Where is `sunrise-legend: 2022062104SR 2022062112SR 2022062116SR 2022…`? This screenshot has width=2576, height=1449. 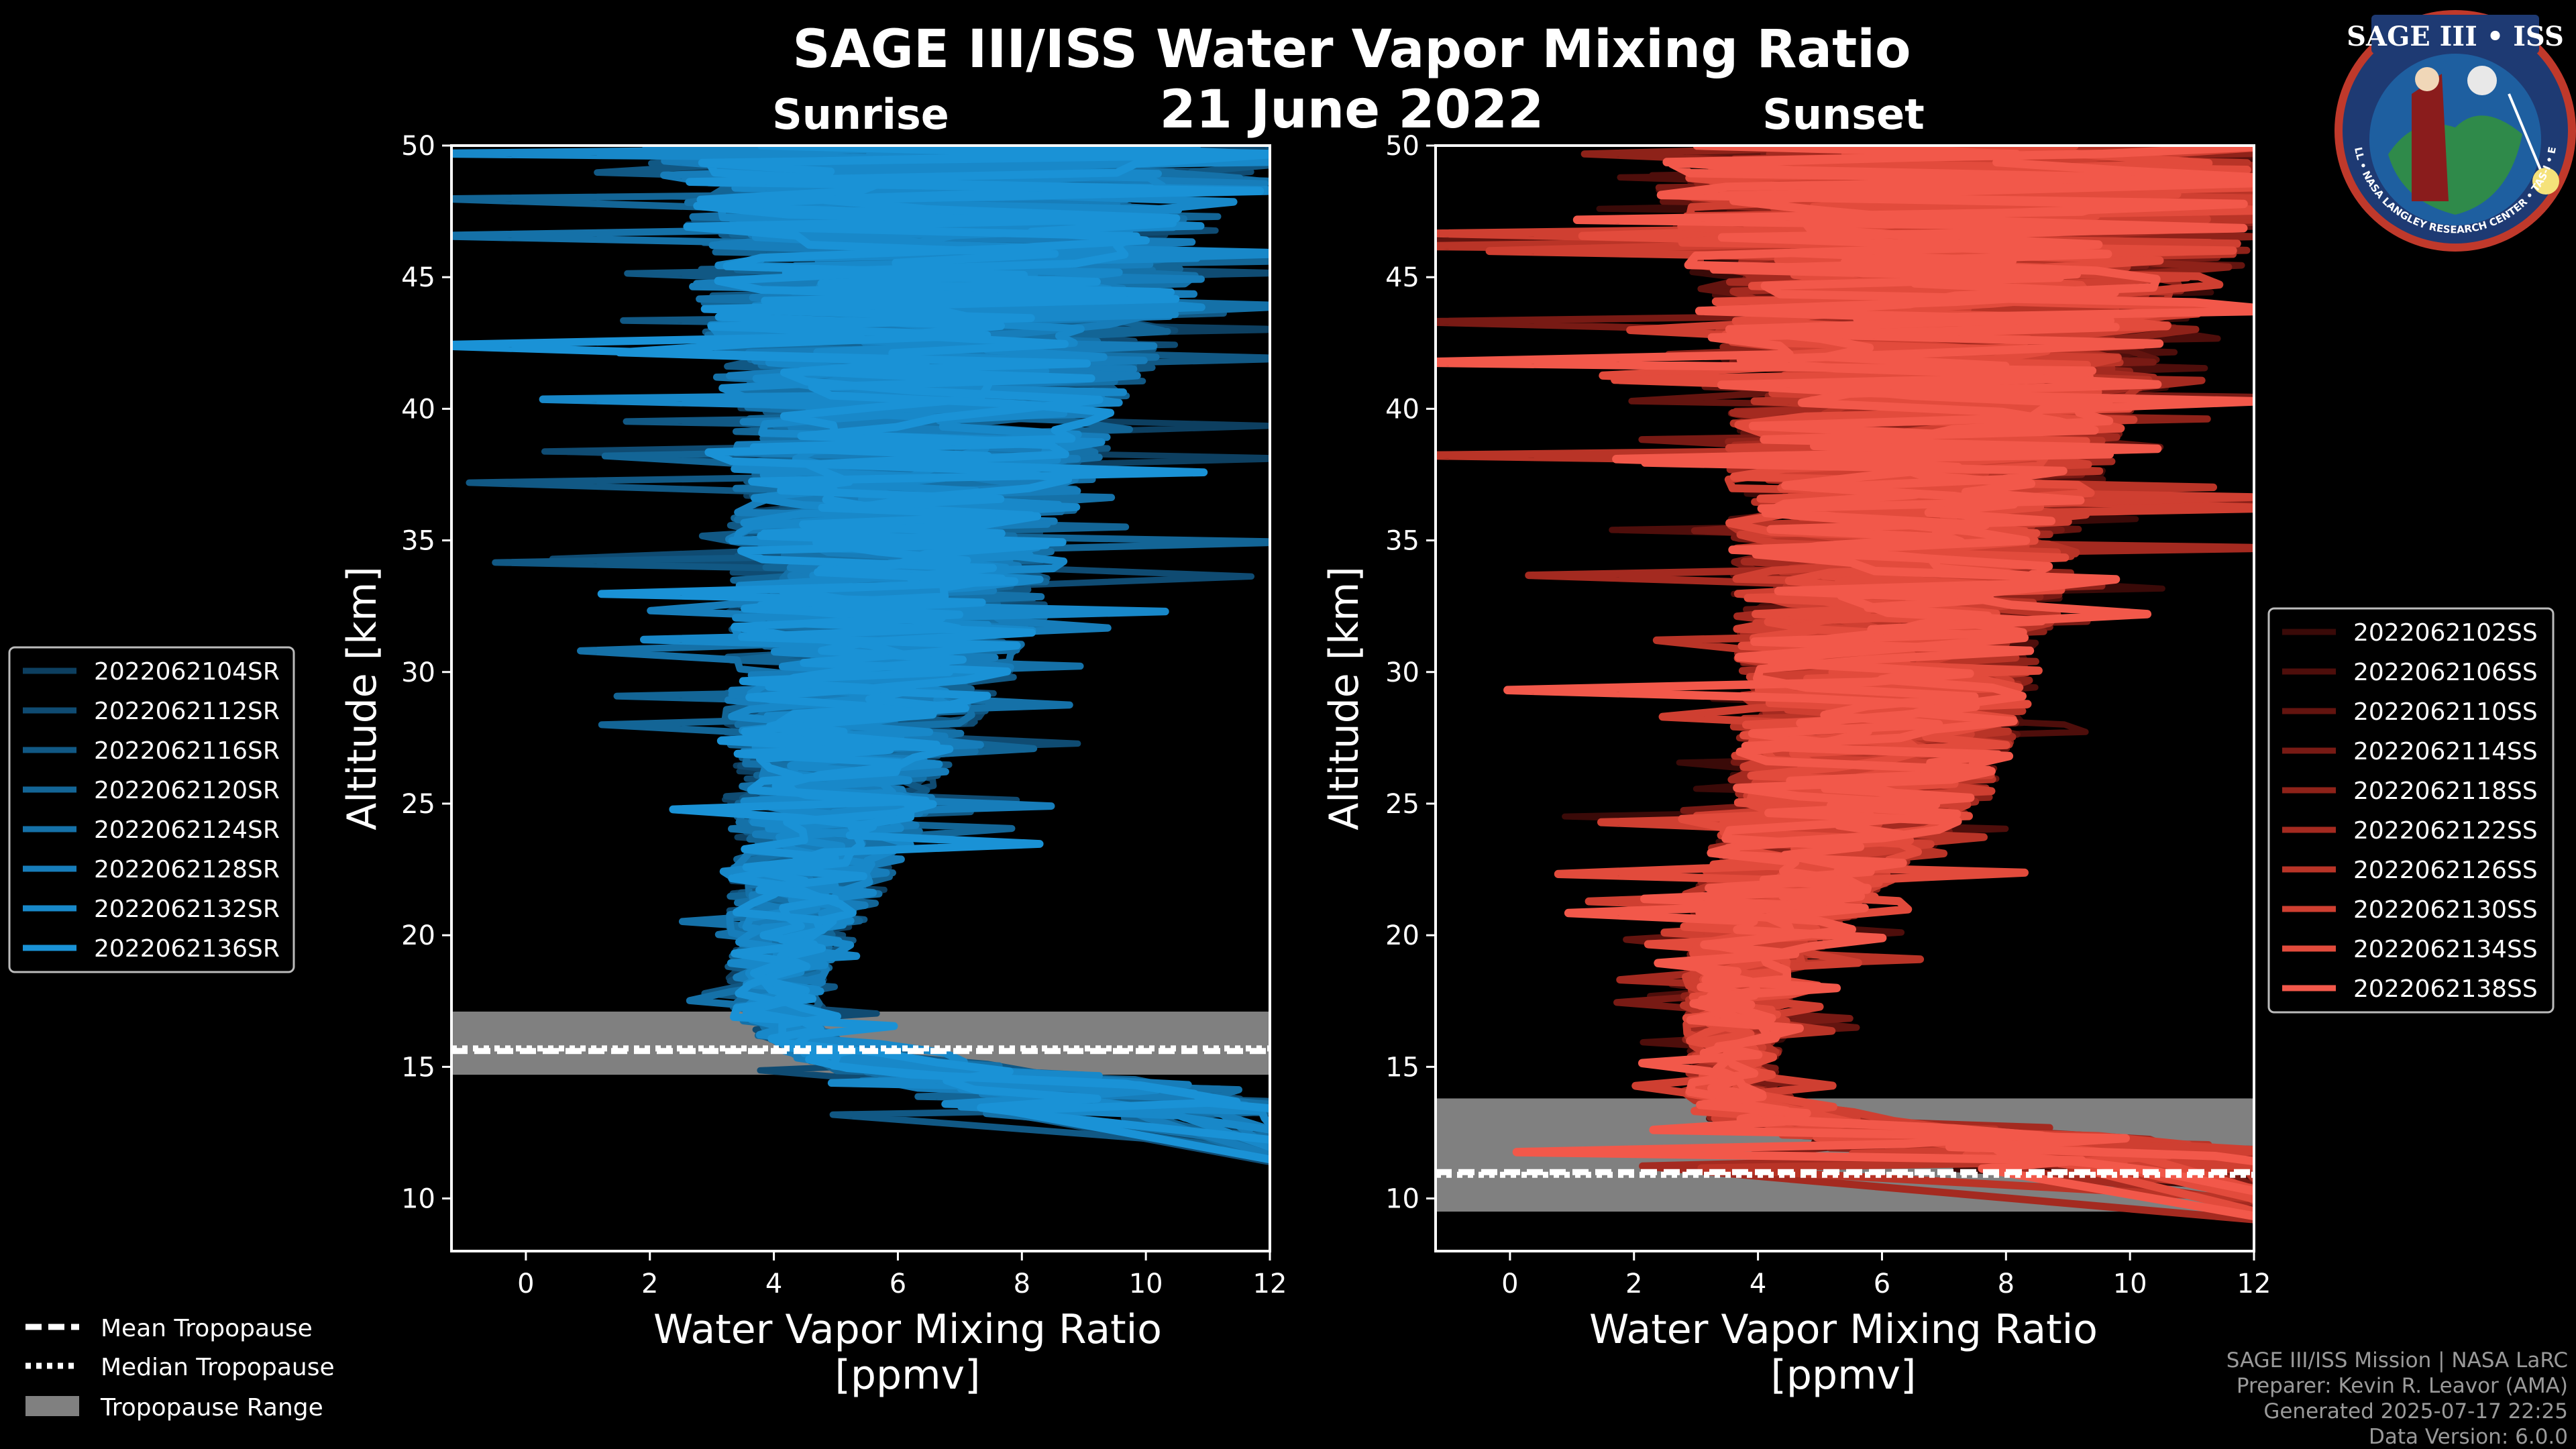 sunrise-legend: 2022062104SR 2022062112SR 2022062116SR 2022… is located at coordinates (151, 809).